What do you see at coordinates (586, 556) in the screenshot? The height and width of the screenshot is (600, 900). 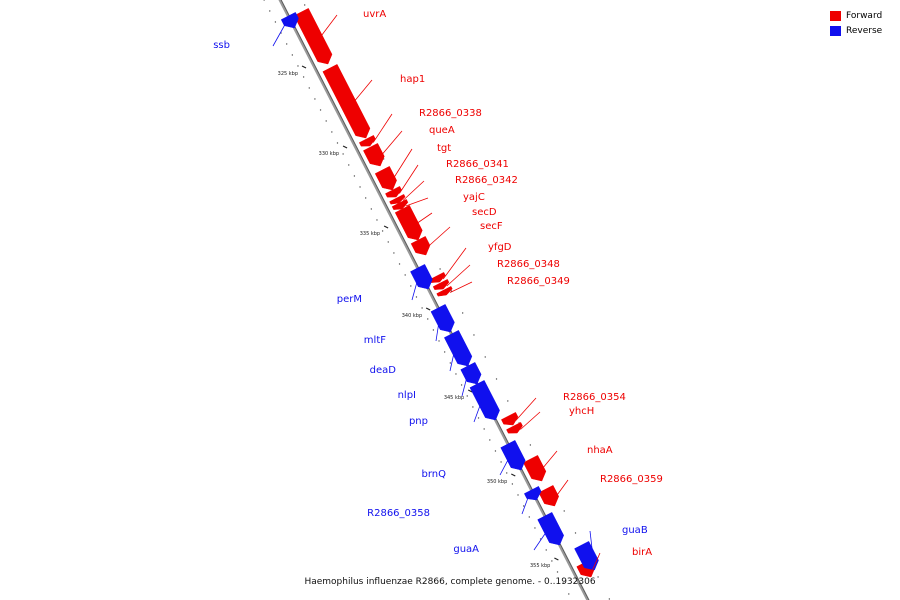 I see `gene-guaB` at bounding box center [586, 556].